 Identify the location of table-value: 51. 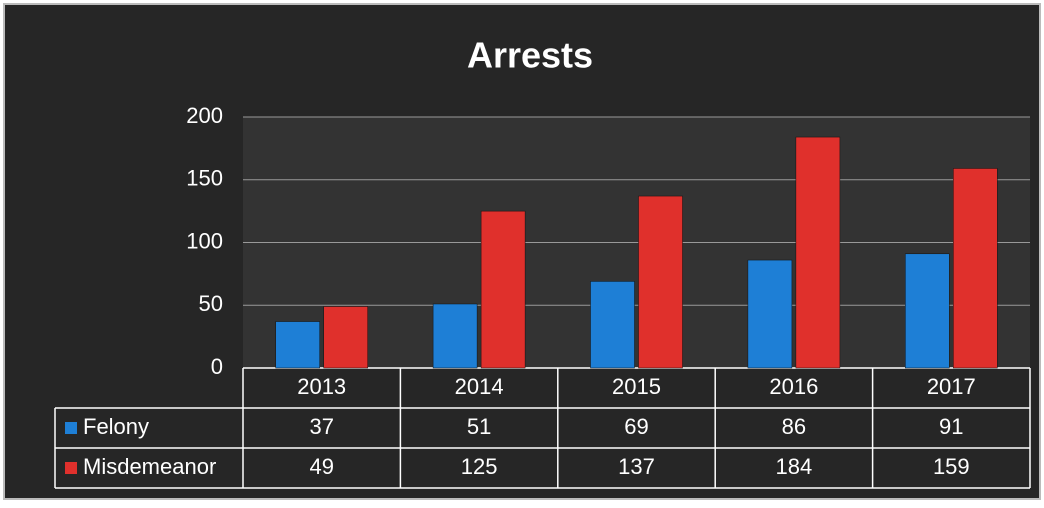
(479, 426).